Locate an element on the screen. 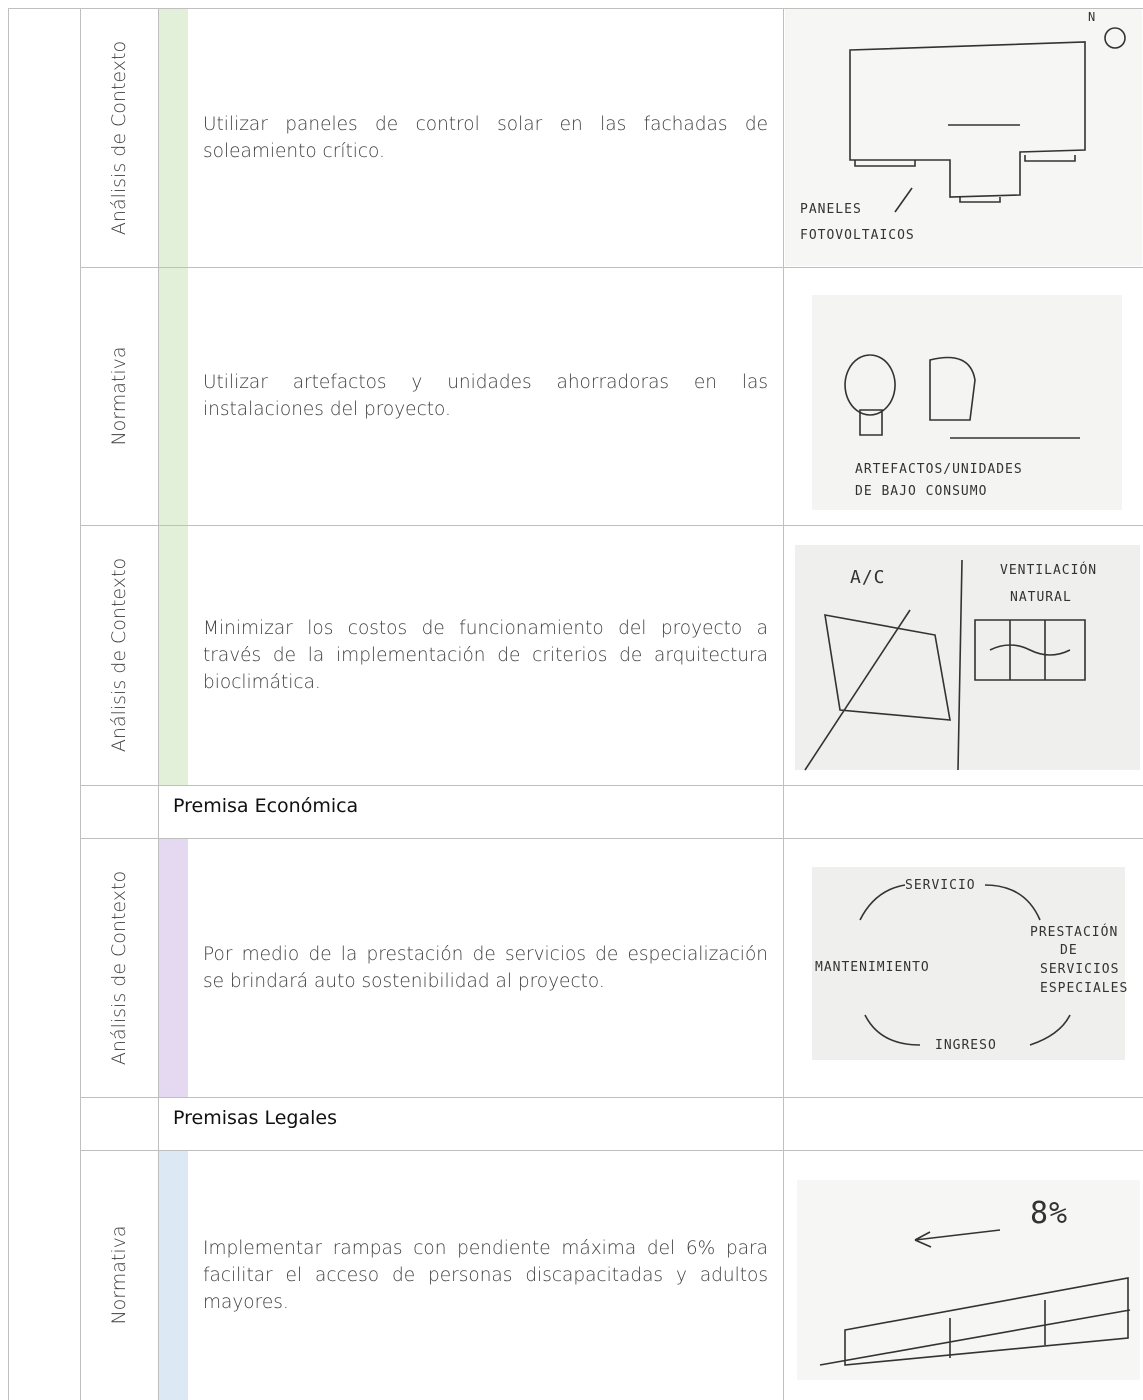  sketch-label: ARTEFACTOS/UNIDADES is located at coordinates (939, 469).